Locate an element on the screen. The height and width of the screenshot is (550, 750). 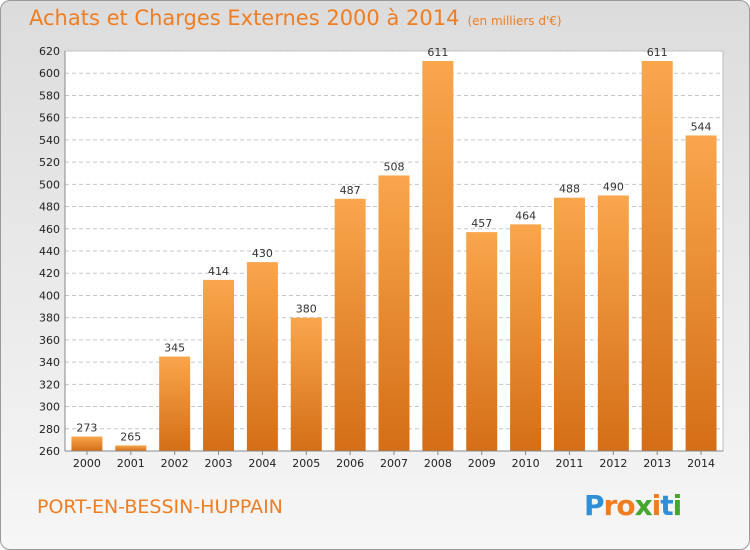
data-label: 464 is located at coordinates (525, 215).